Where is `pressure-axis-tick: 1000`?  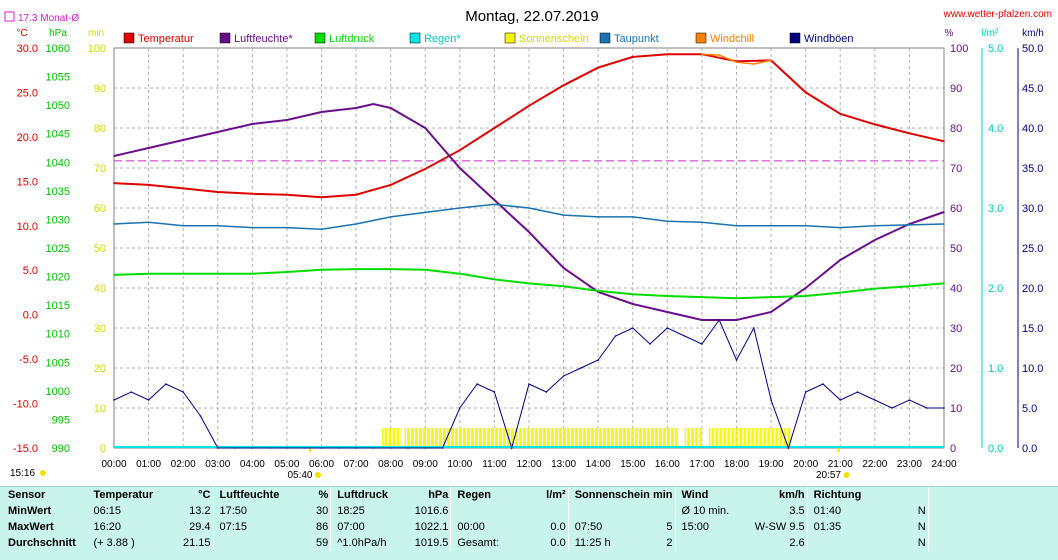 pressure-axis-tick: 1000 is located at coordinates (58, 392).